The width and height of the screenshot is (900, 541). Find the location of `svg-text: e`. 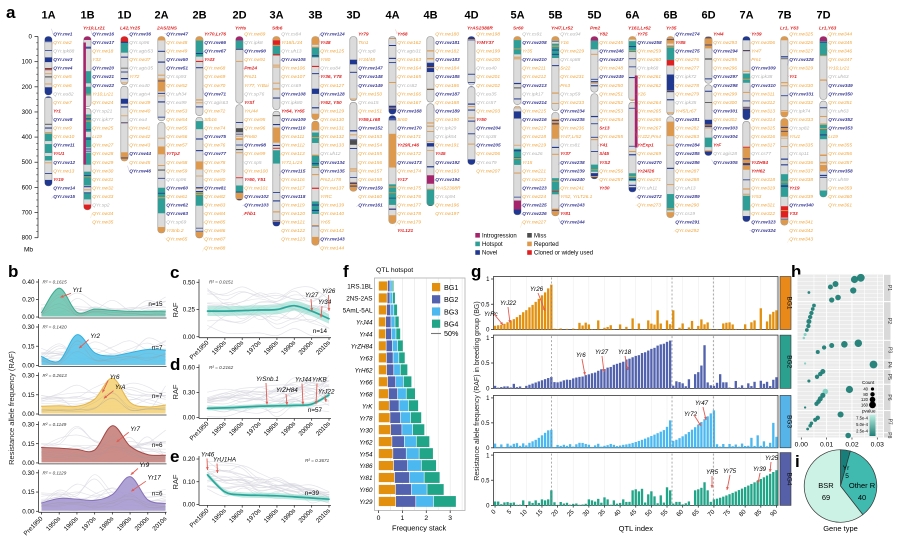

svg-text: e is located at coordinates (174, 456).